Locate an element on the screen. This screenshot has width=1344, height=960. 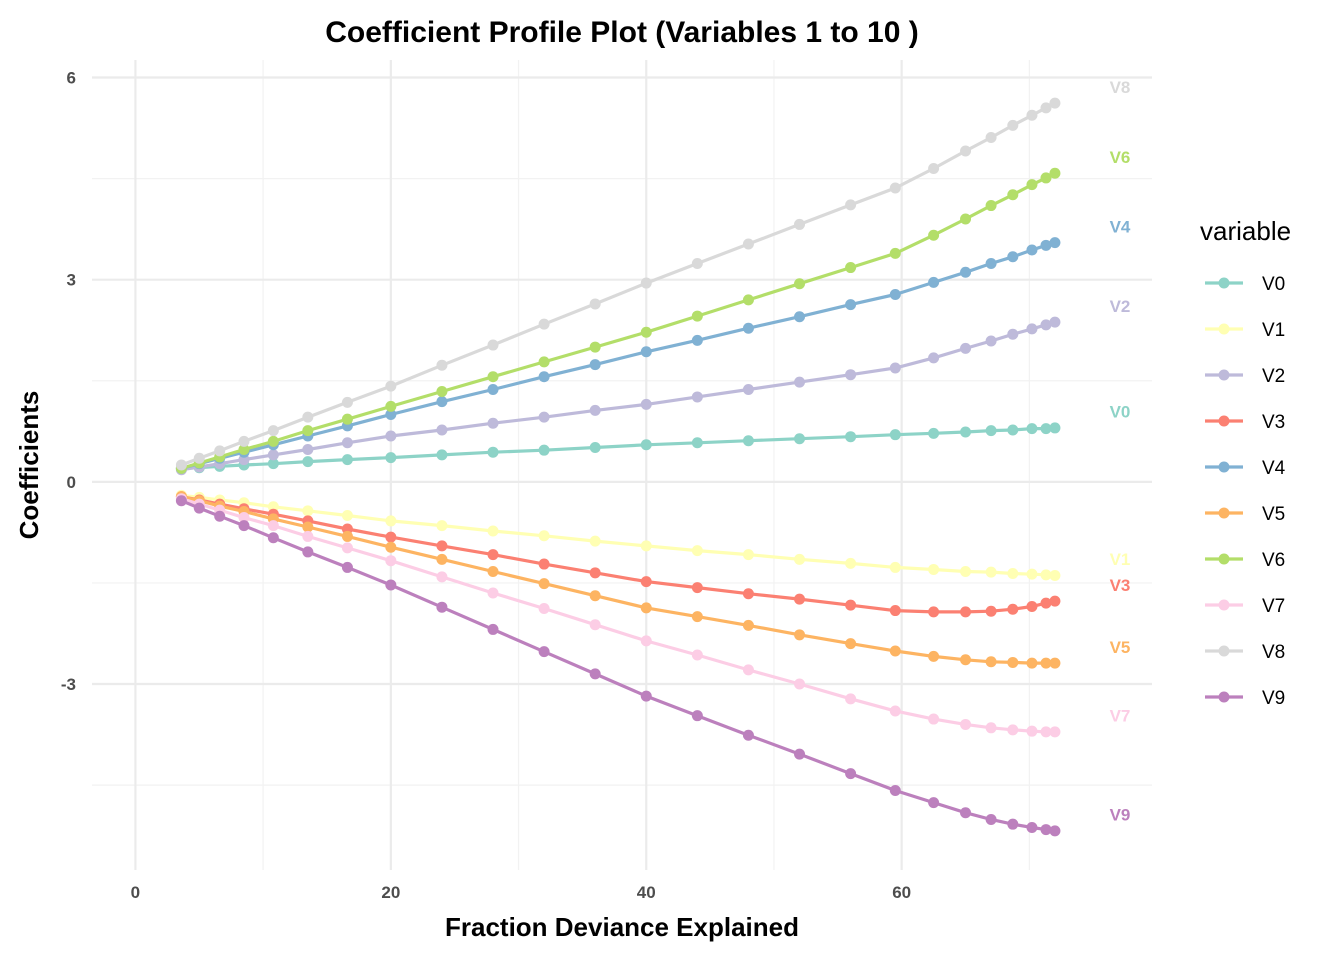
legend-label: V5 is located at coordinates (1273, 514).